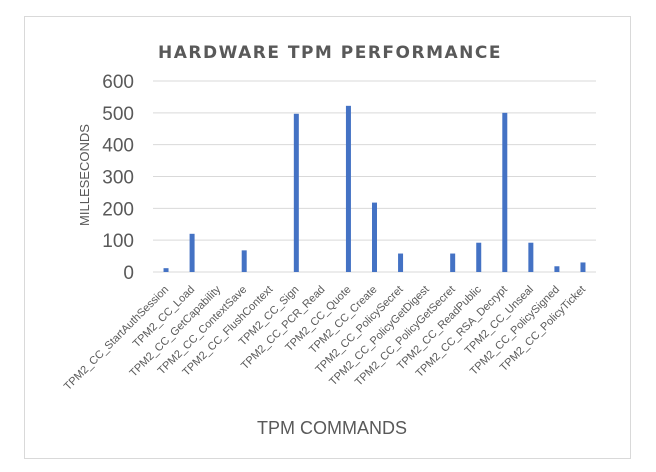 Image resolution: width=656 pixels, height=472 pixels. What do you see at coordinates (118, 241) in the screenshot?
I see `y-tick-label: 100` at bounding box center [118, 241].